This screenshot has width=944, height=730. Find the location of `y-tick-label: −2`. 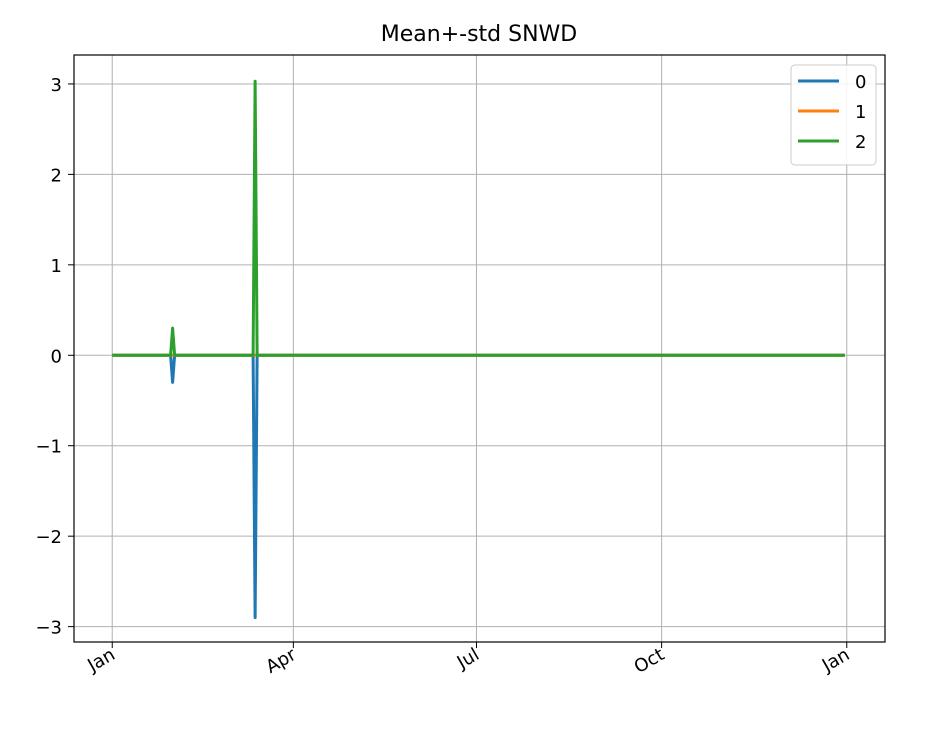

y-tick-label: −2 is located at coordinates (48, 537).